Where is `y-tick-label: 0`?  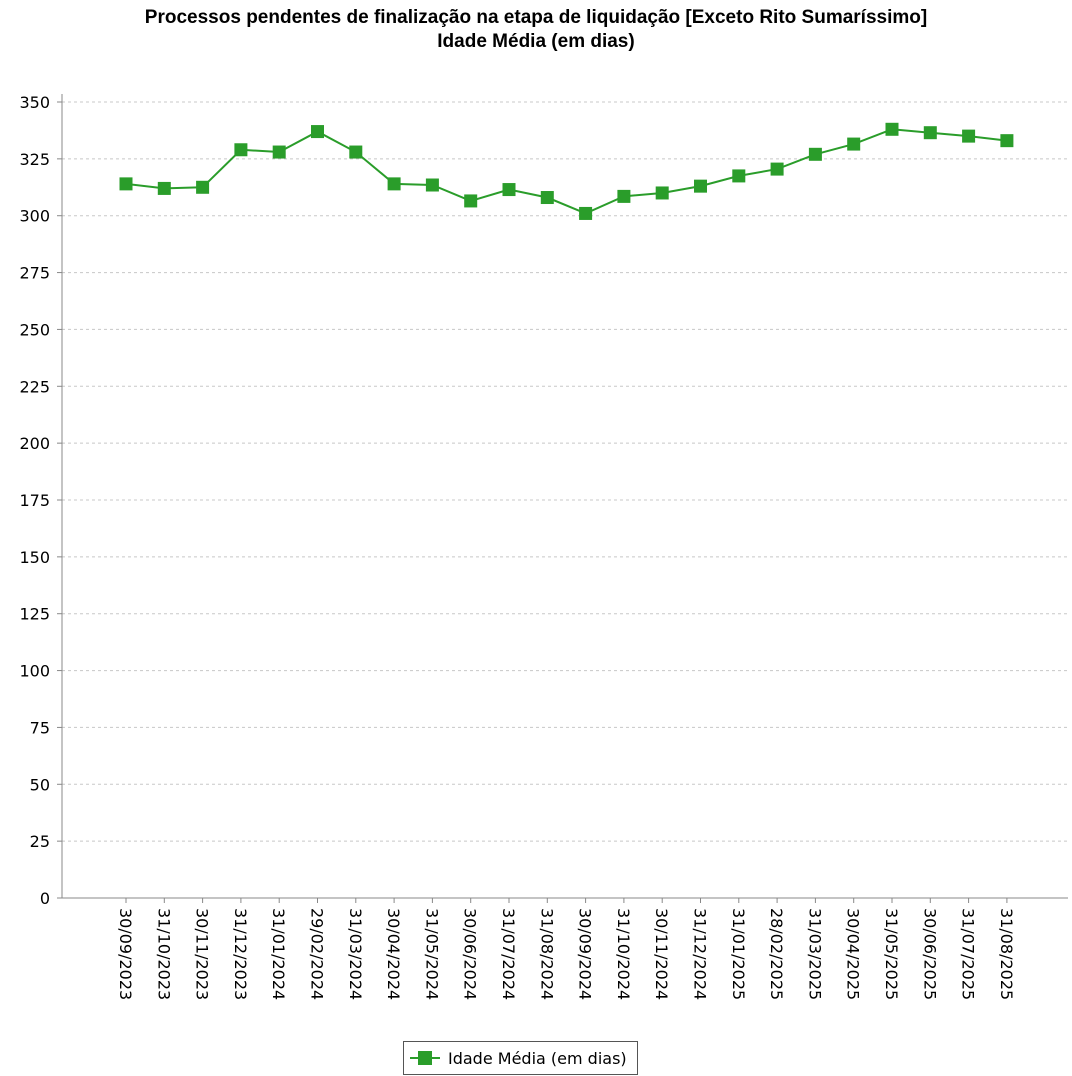
y-tick-label: 0 is located at coordinates (45, 898).